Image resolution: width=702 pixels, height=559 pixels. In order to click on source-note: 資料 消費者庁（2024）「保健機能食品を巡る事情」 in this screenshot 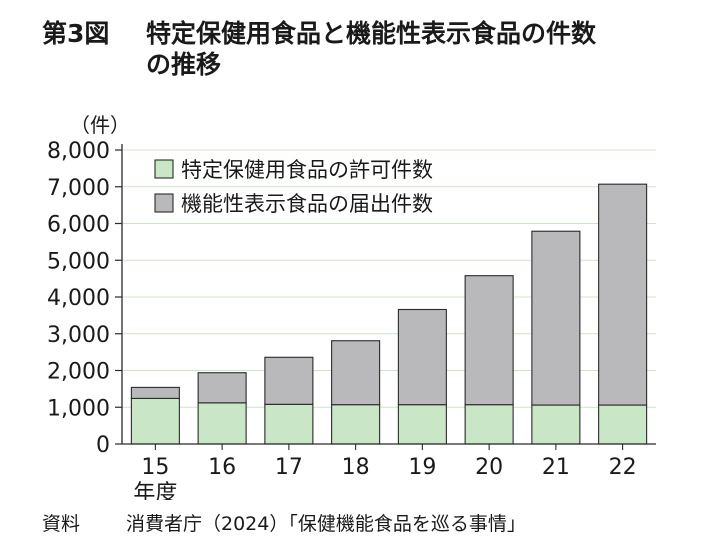, I will do `click(284, 522)`.